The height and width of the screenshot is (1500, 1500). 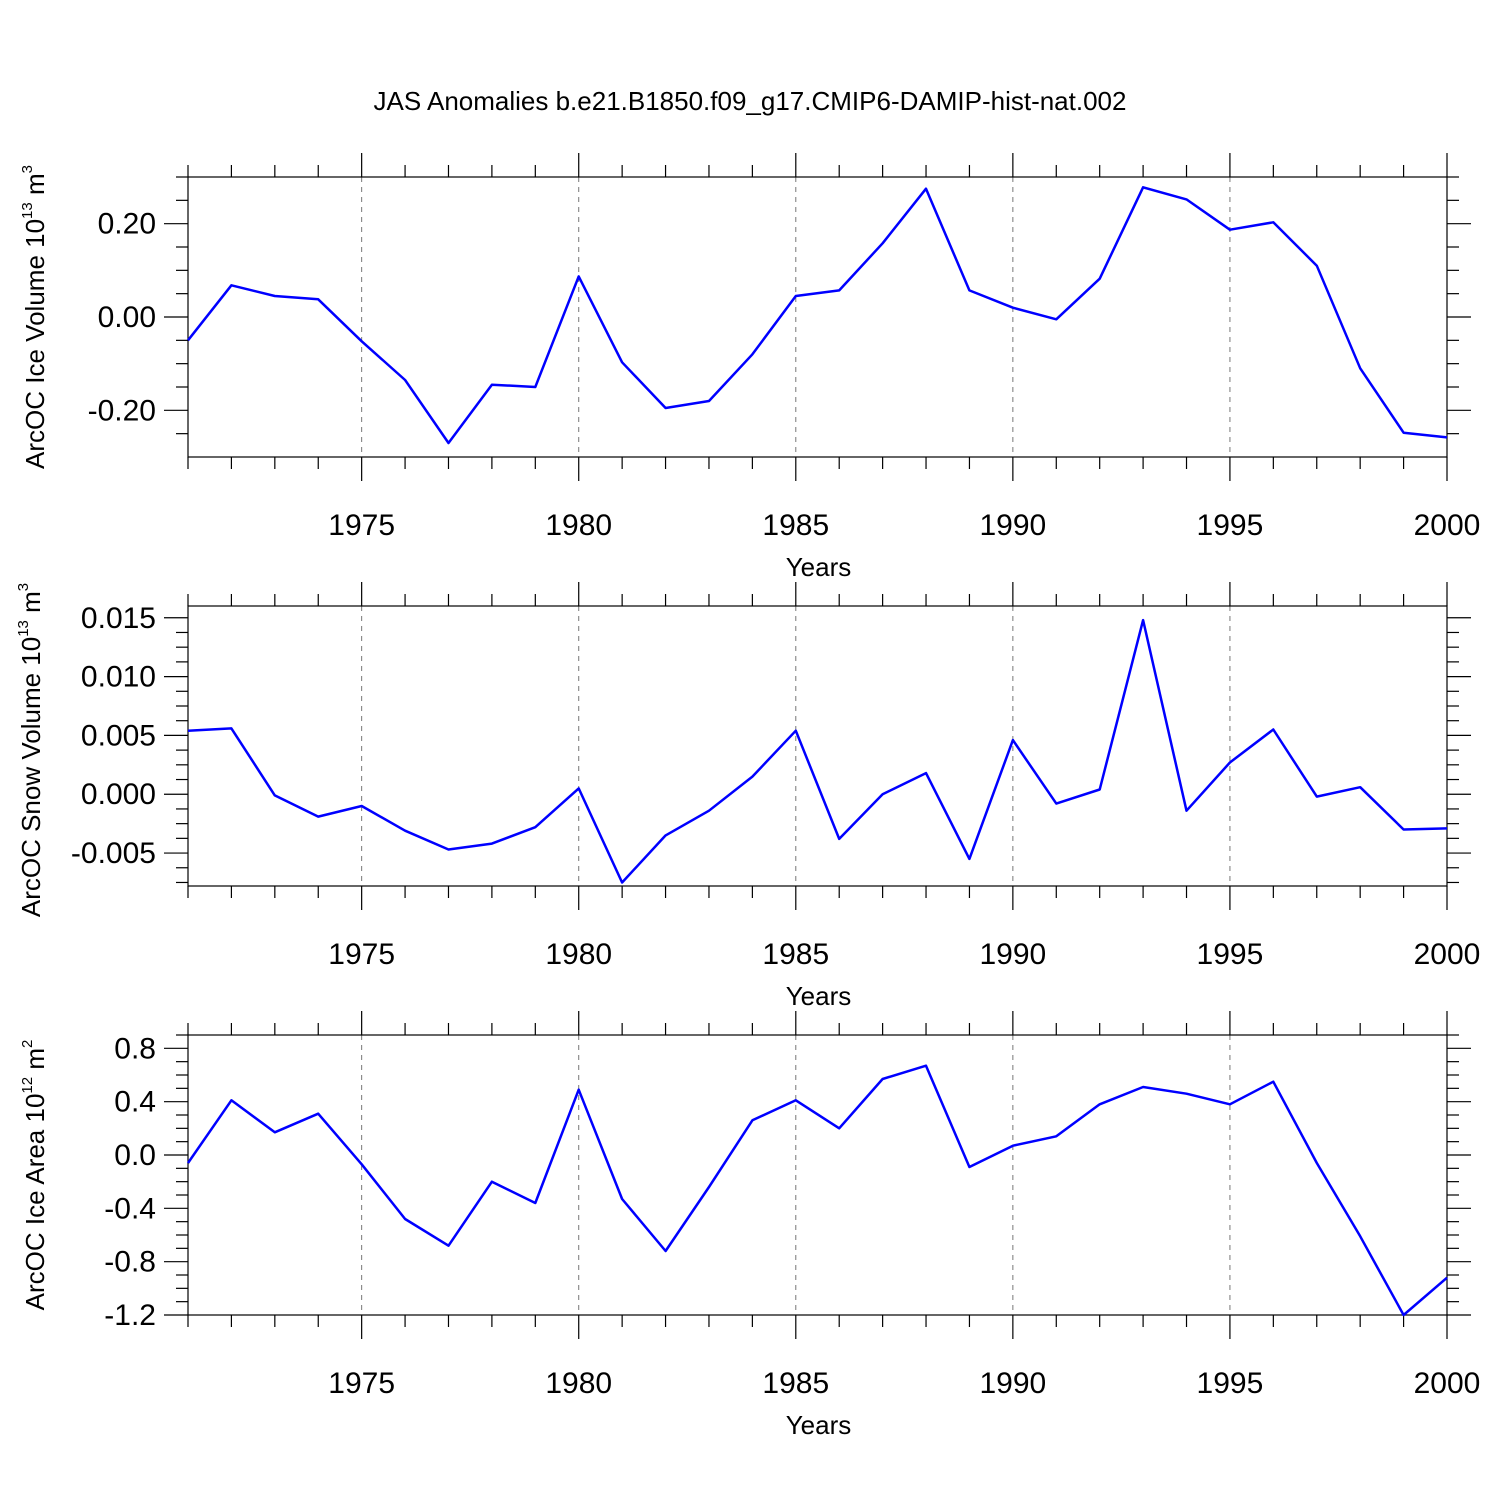 I want to click on y-tick-label: -0.20, so click(x=122, y=410).